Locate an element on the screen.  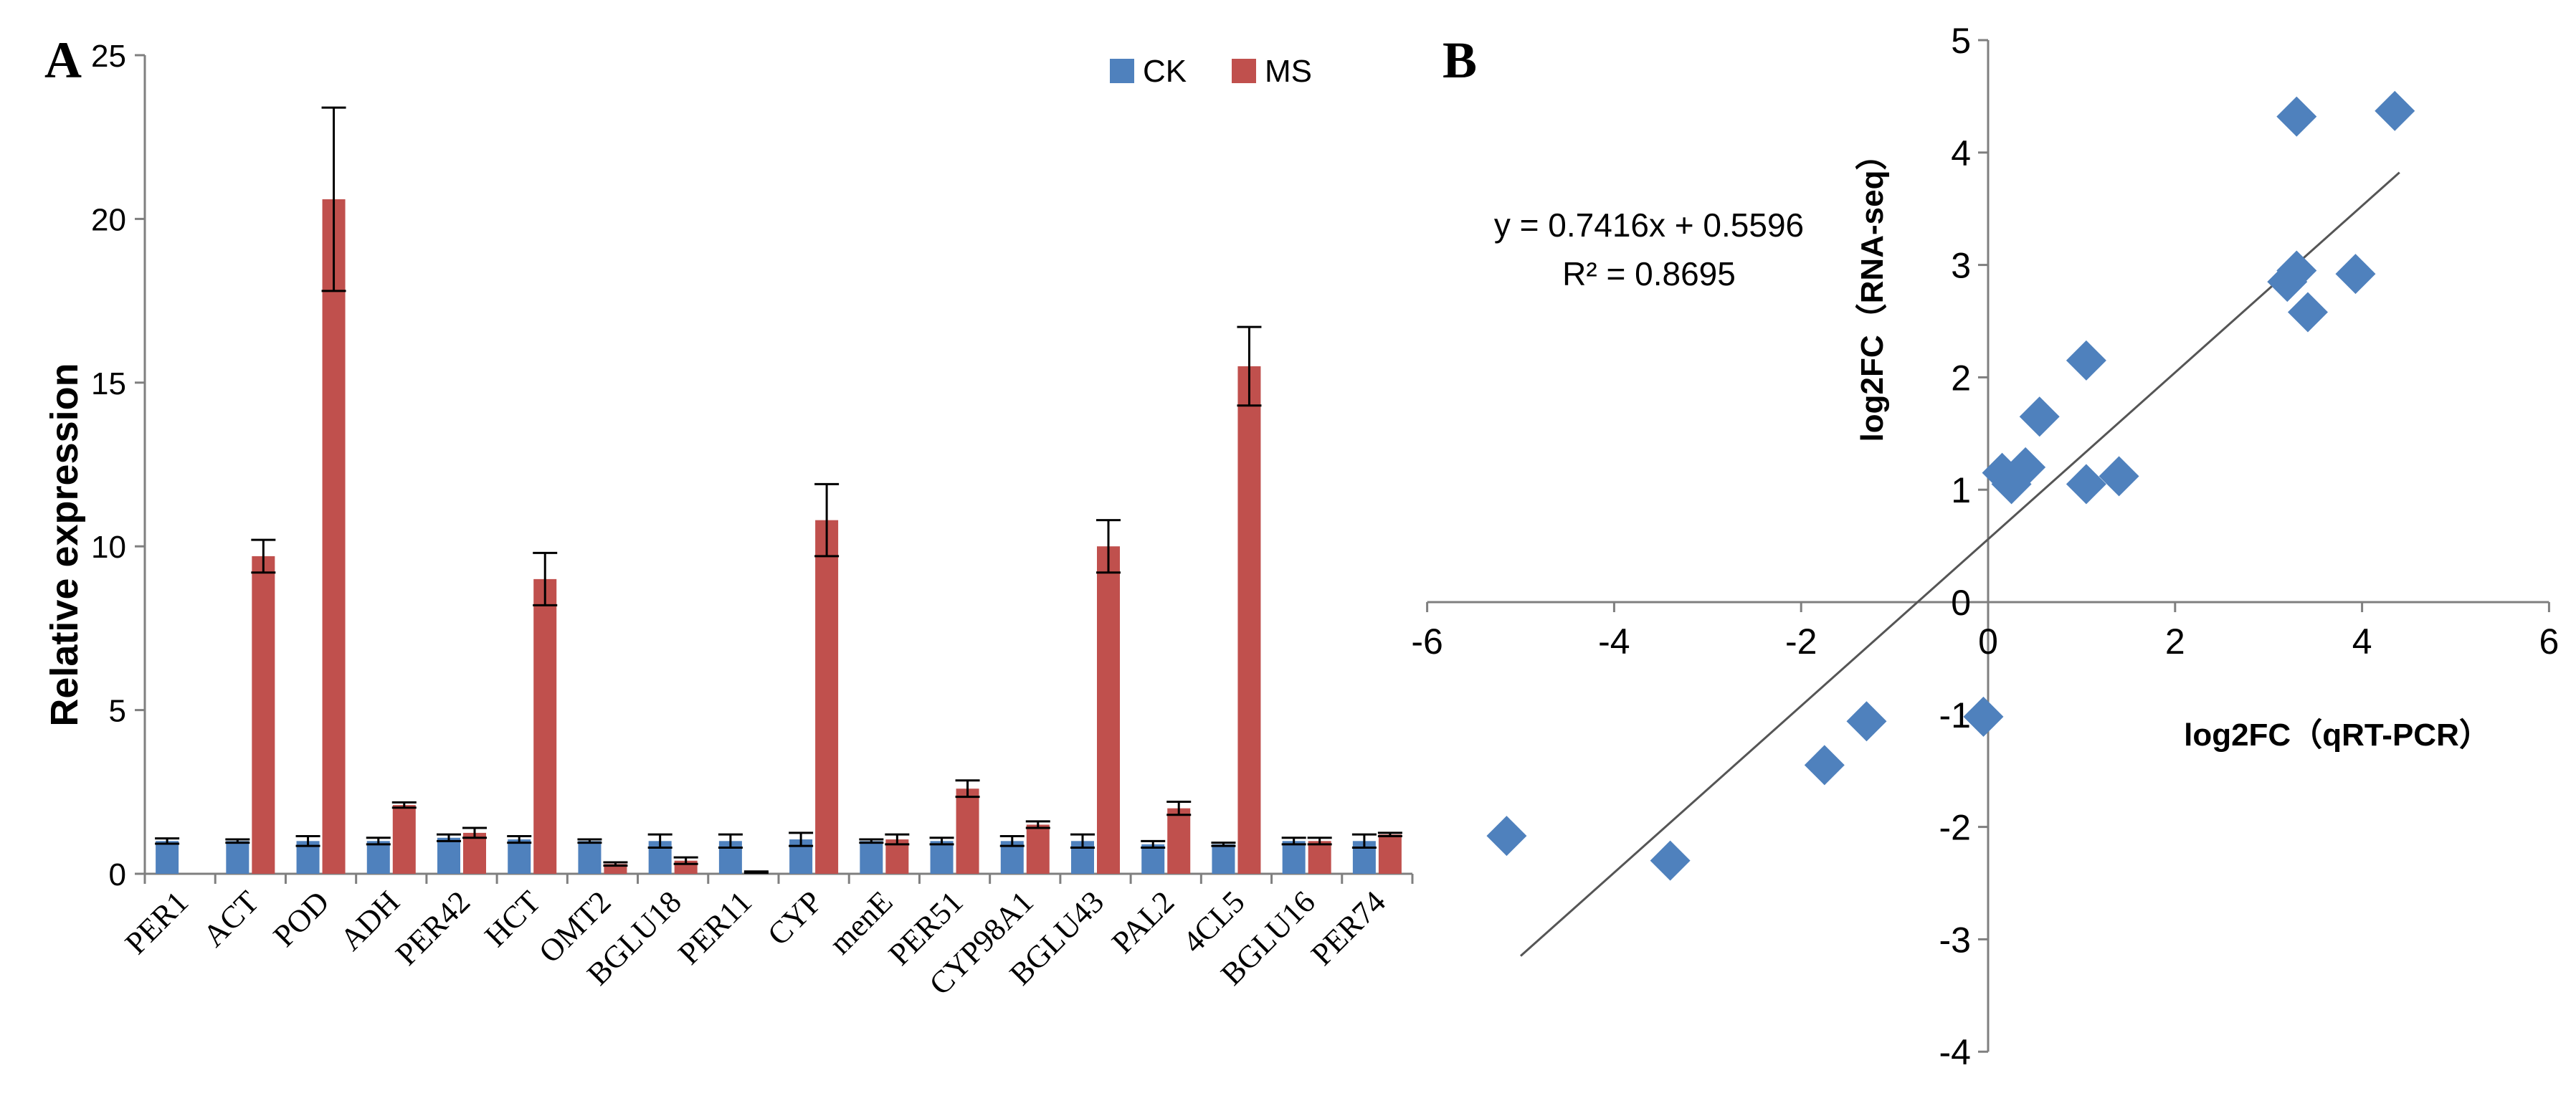
panel-b-y-tick-label: 1 is located at coordinates (1961, 490).